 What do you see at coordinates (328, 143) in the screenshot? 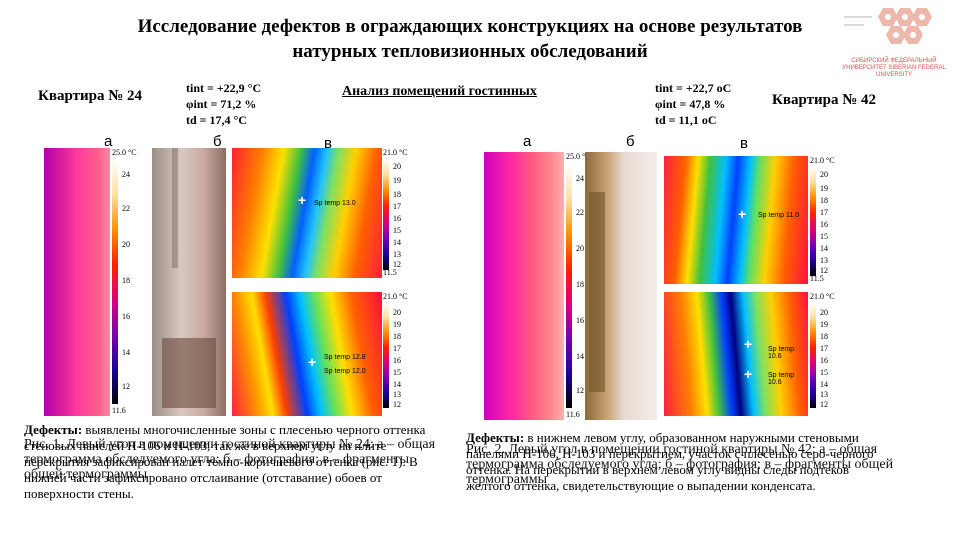
I see `left-label-c: в` at bounding box center [328, 143].